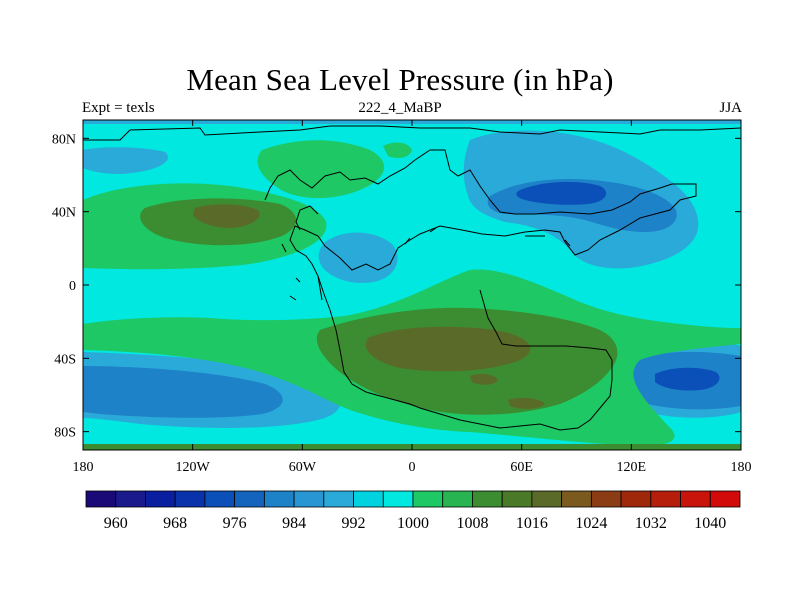 The width and height of the screenshot is (800, 600). What do you see at coordinates (64, 139) in the screenshot?
I see `y-tick-label: 80N` at bounding box center [64, 139].